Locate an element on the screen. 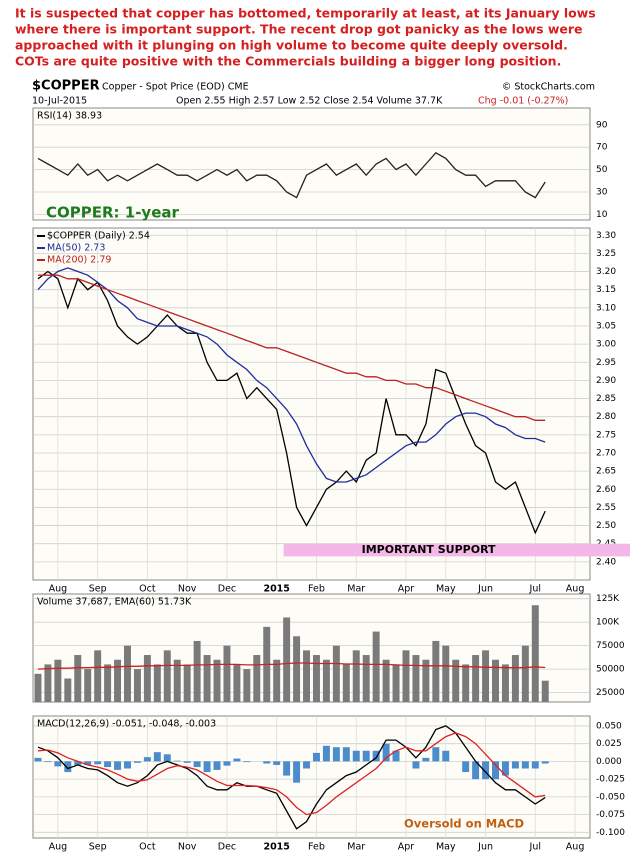 The image size is (630, 863). description: Copper - Spot Price (EOD) CME is located at coordinates (175, 87).